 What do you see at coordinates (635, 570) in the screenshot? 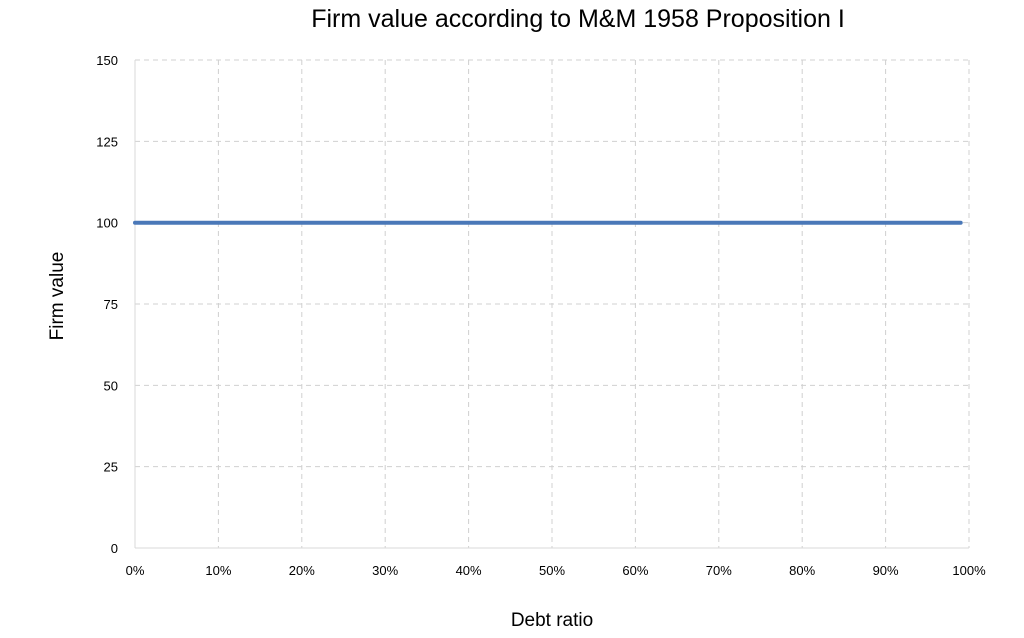
I see `x-tick-label: 60%` at bounding box center [635, 570].